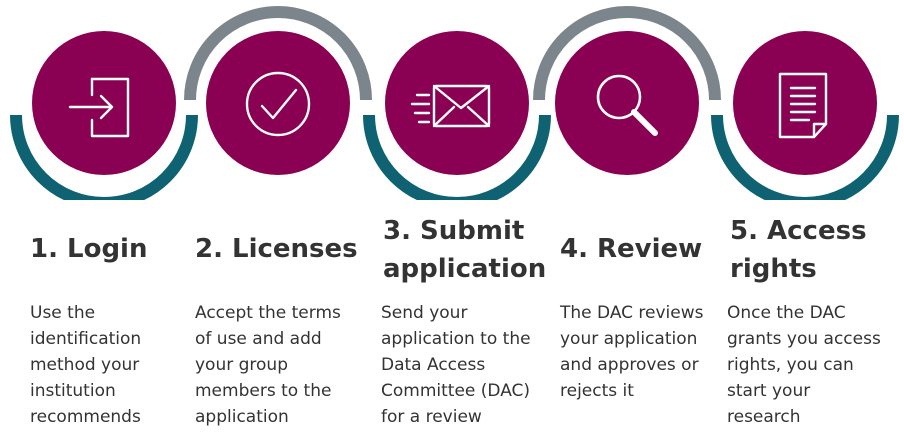  Describe the element at coordinates (268, 313) in the screenshot. I see `step-2-description-line: Accept the terms` at that location.